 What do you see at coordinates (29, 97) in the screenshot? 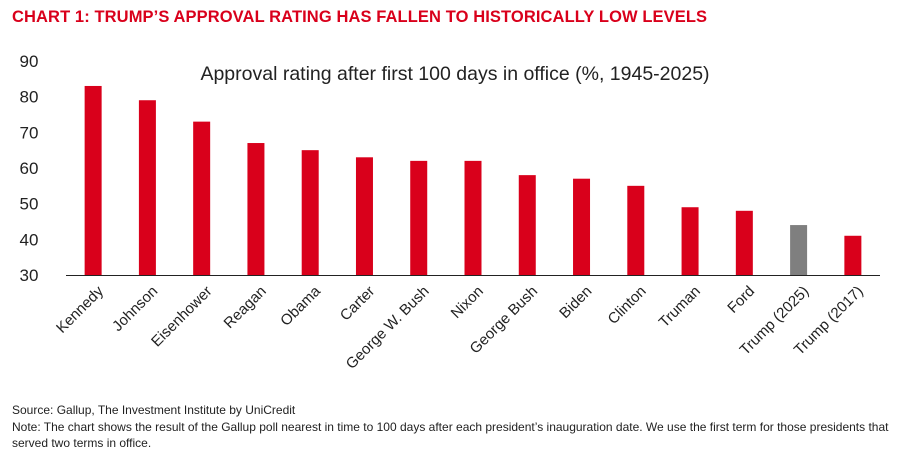
I see `y-tick-label: 80` at bounding box center [29, 97].